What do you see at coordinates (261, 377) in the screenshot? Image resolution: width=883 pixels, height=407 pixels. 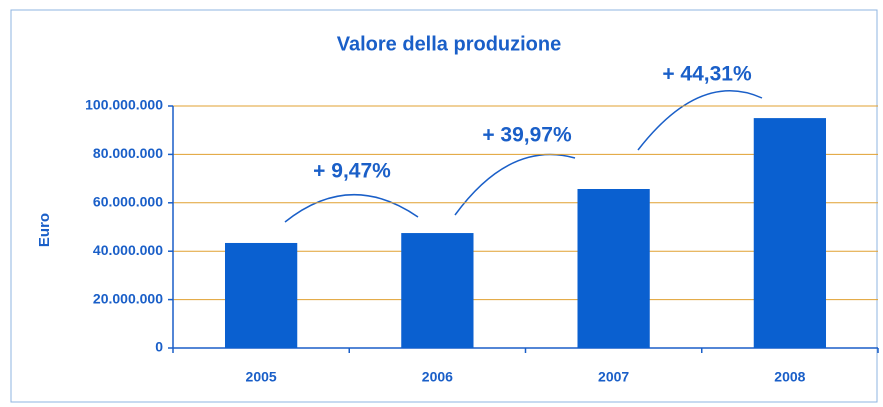 I see `x-tick-label: 2005` at bounding box center [261, 377].